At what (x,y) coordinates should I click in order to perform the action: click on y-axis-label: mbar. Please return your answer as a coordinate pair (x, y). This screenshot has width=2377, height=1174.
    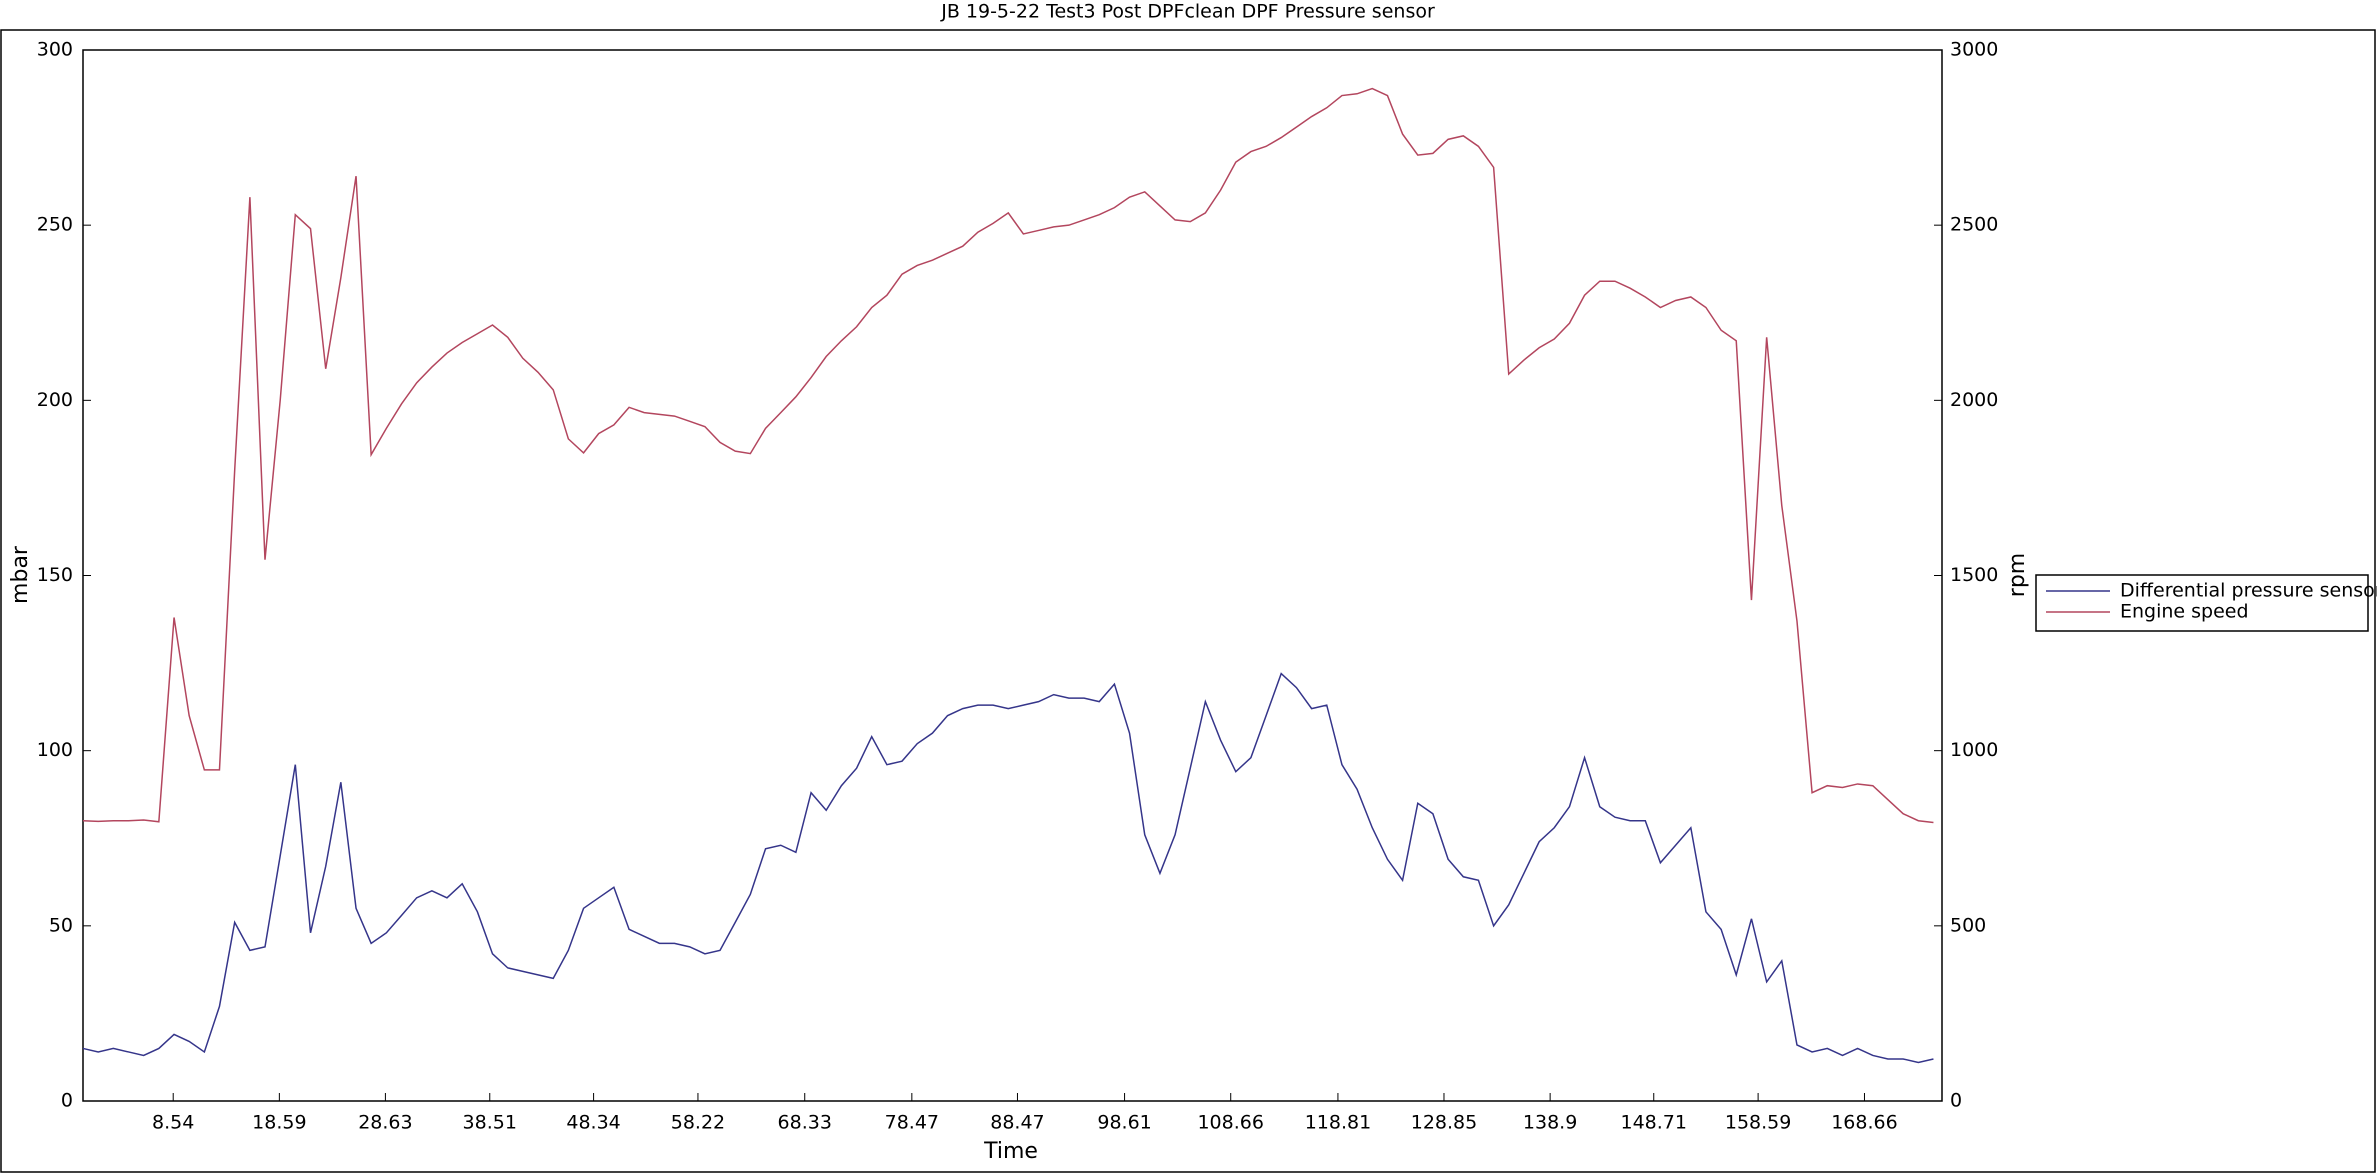
    Looking at the image, I should click on (20, 574).